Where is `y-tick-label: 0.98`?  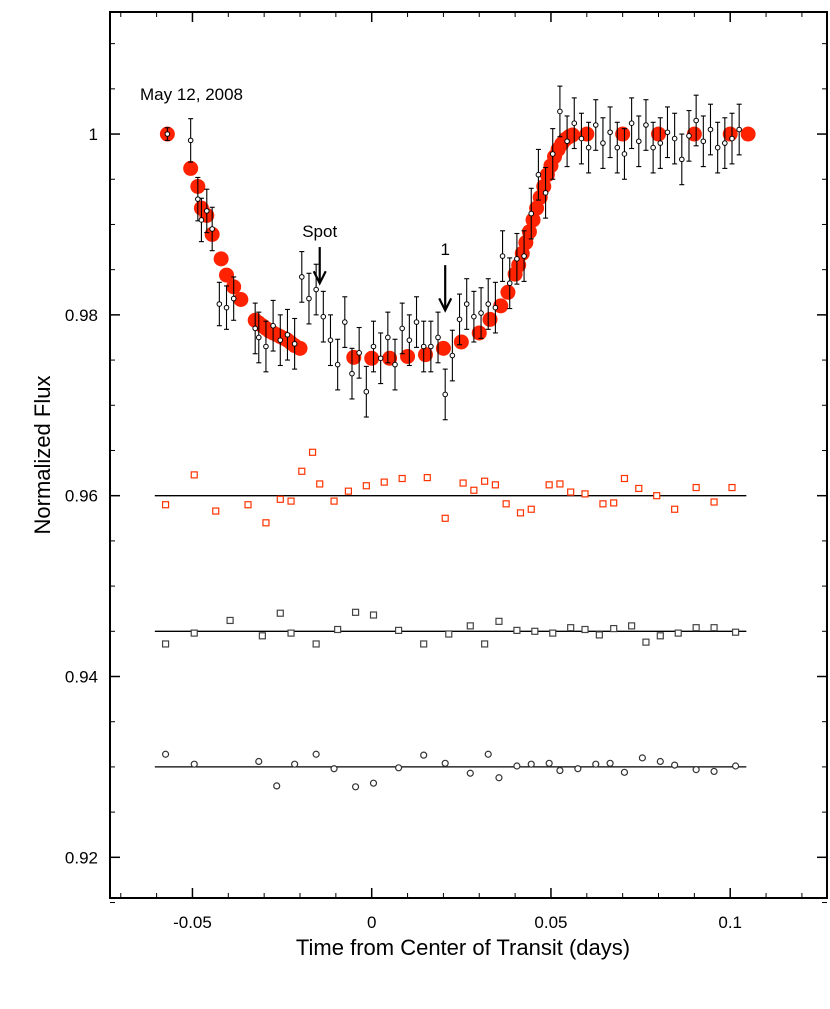 y-tick-label: 0.98 is located at coordinates (81, 315).